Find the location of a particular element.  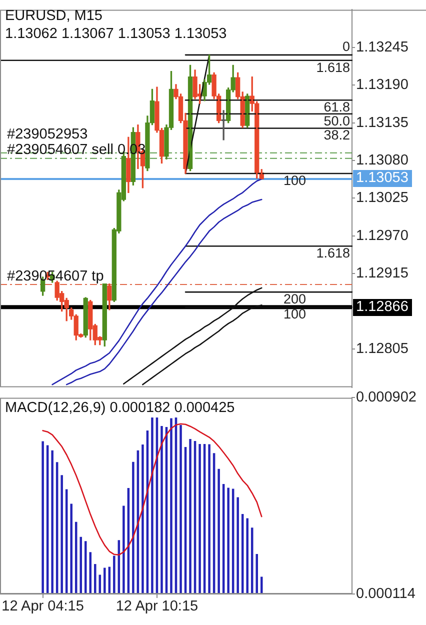

y-tick-label: 1.13190 is located at coordinates (382, 85).